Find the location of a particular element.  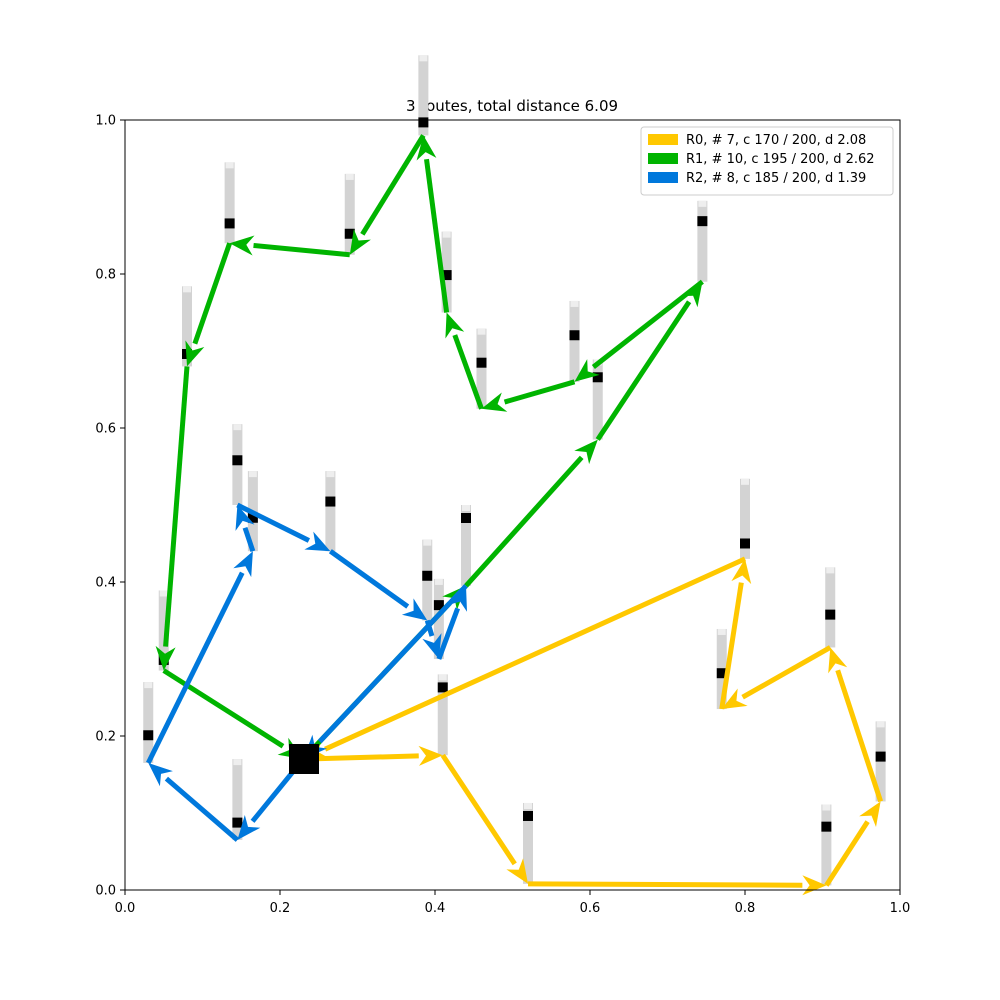

legend-box is located at coordinates (767, 161).